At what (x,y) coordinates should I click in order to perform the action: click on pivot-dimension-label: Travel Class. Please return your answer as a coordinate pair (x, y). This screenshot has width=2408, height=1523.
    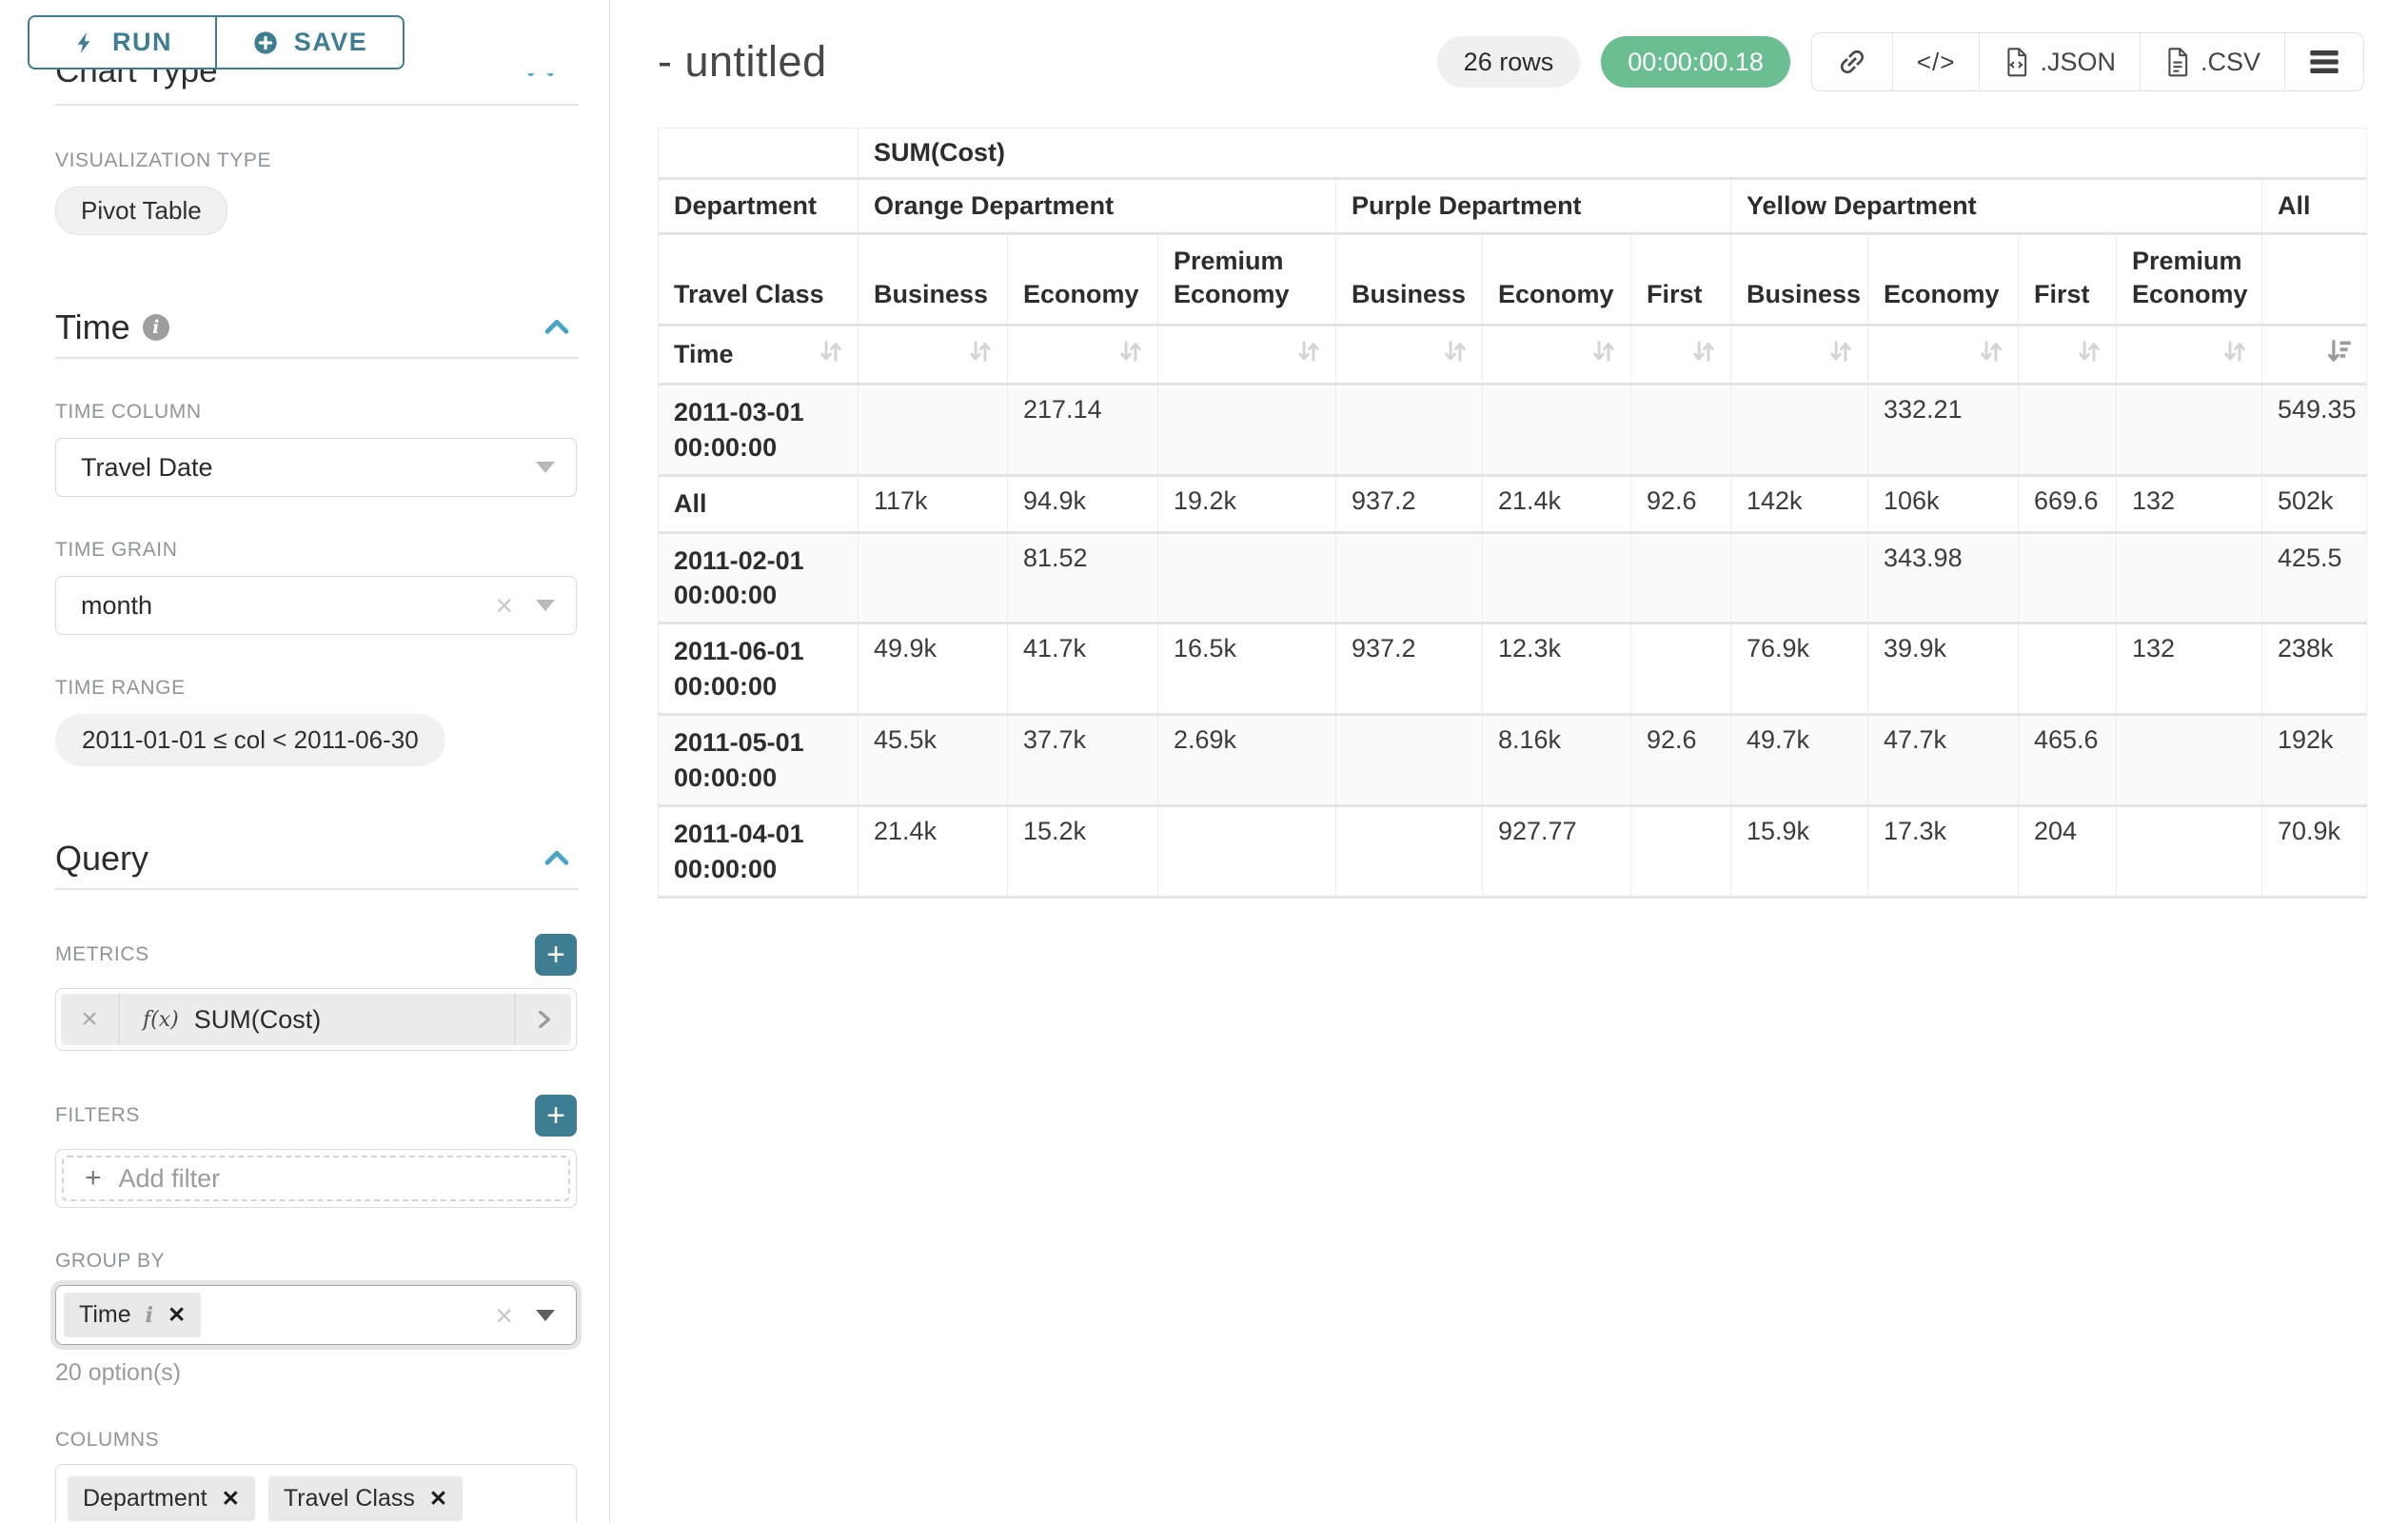
    Looking at the image, I should click on (758, 280).